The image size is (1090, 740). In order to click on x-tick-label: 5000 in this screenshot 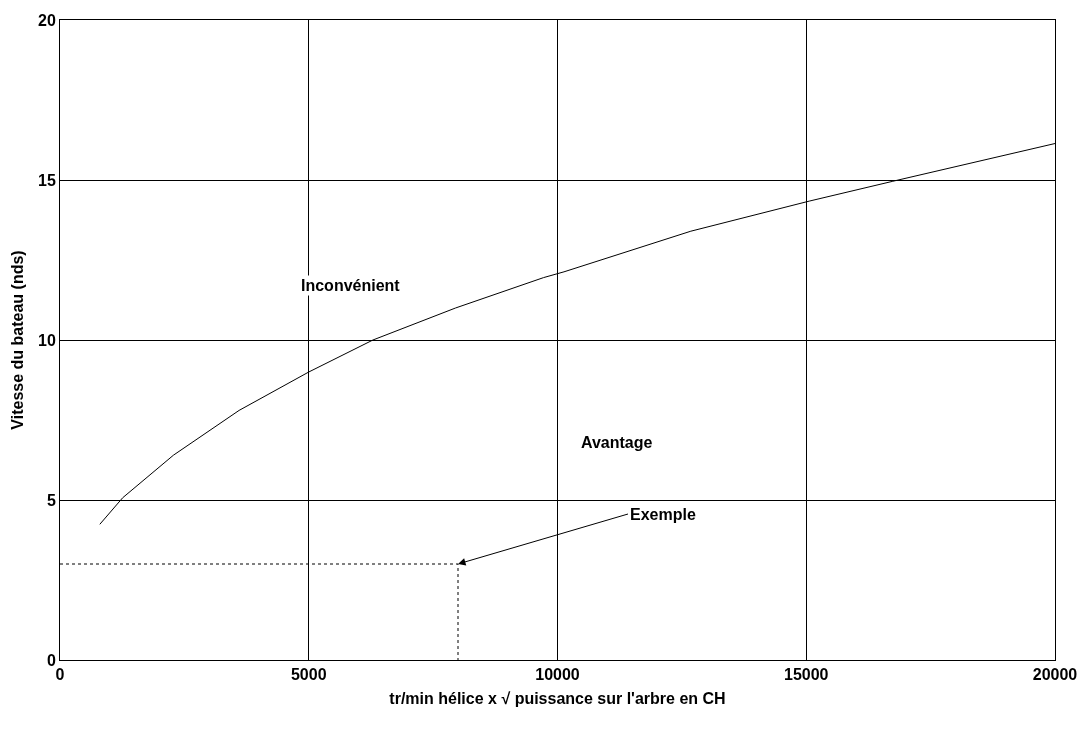, I will do `click(308, 675)`.